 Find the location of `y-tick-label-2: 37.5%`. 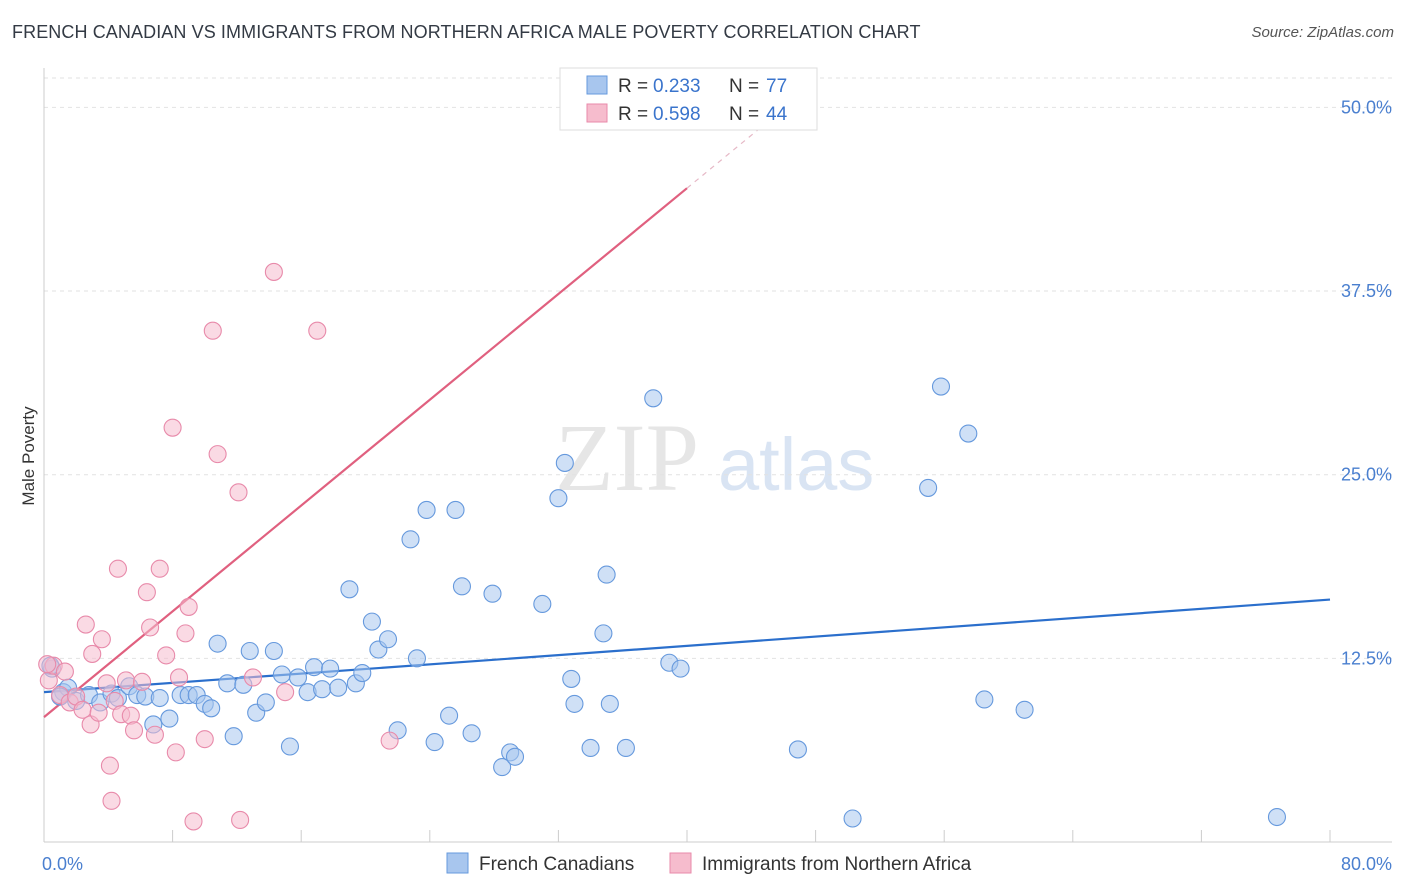

y-tick-label-2: 37.5% is located at coordinates (1366, 291).